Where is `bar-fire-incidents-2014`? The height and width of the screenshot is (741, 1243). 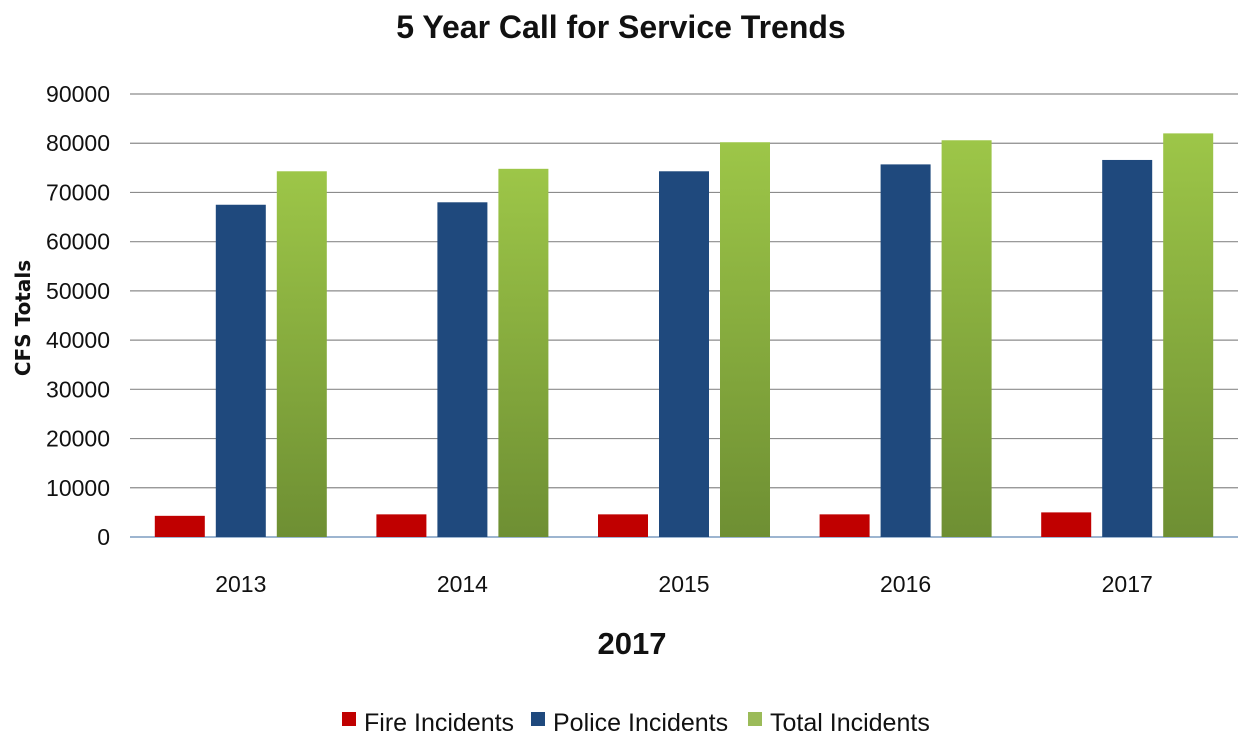
bar-fire-incidents-2014 is located at coordinates (401, 525).